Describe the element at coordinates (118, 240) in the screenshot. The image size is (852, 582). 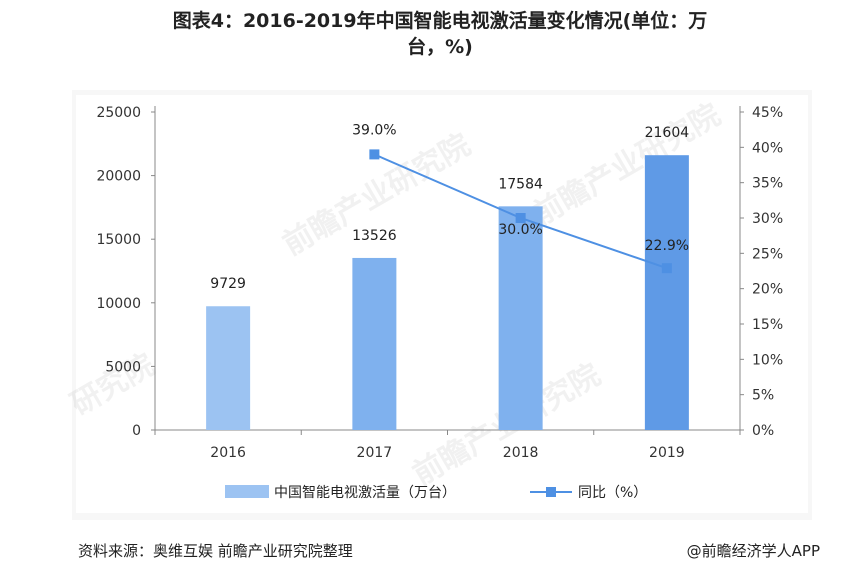
I see `left-axis-tick-label: 15000` at that location.